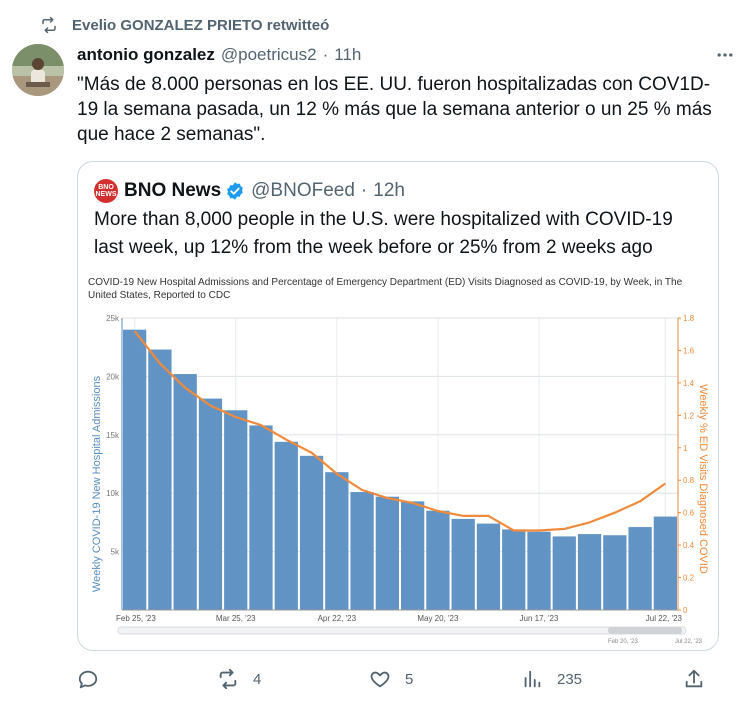  Describe the element at coordinates (337, 618) in the screenshot. I see `x-tick-label: Apr 22, '23` at that location.